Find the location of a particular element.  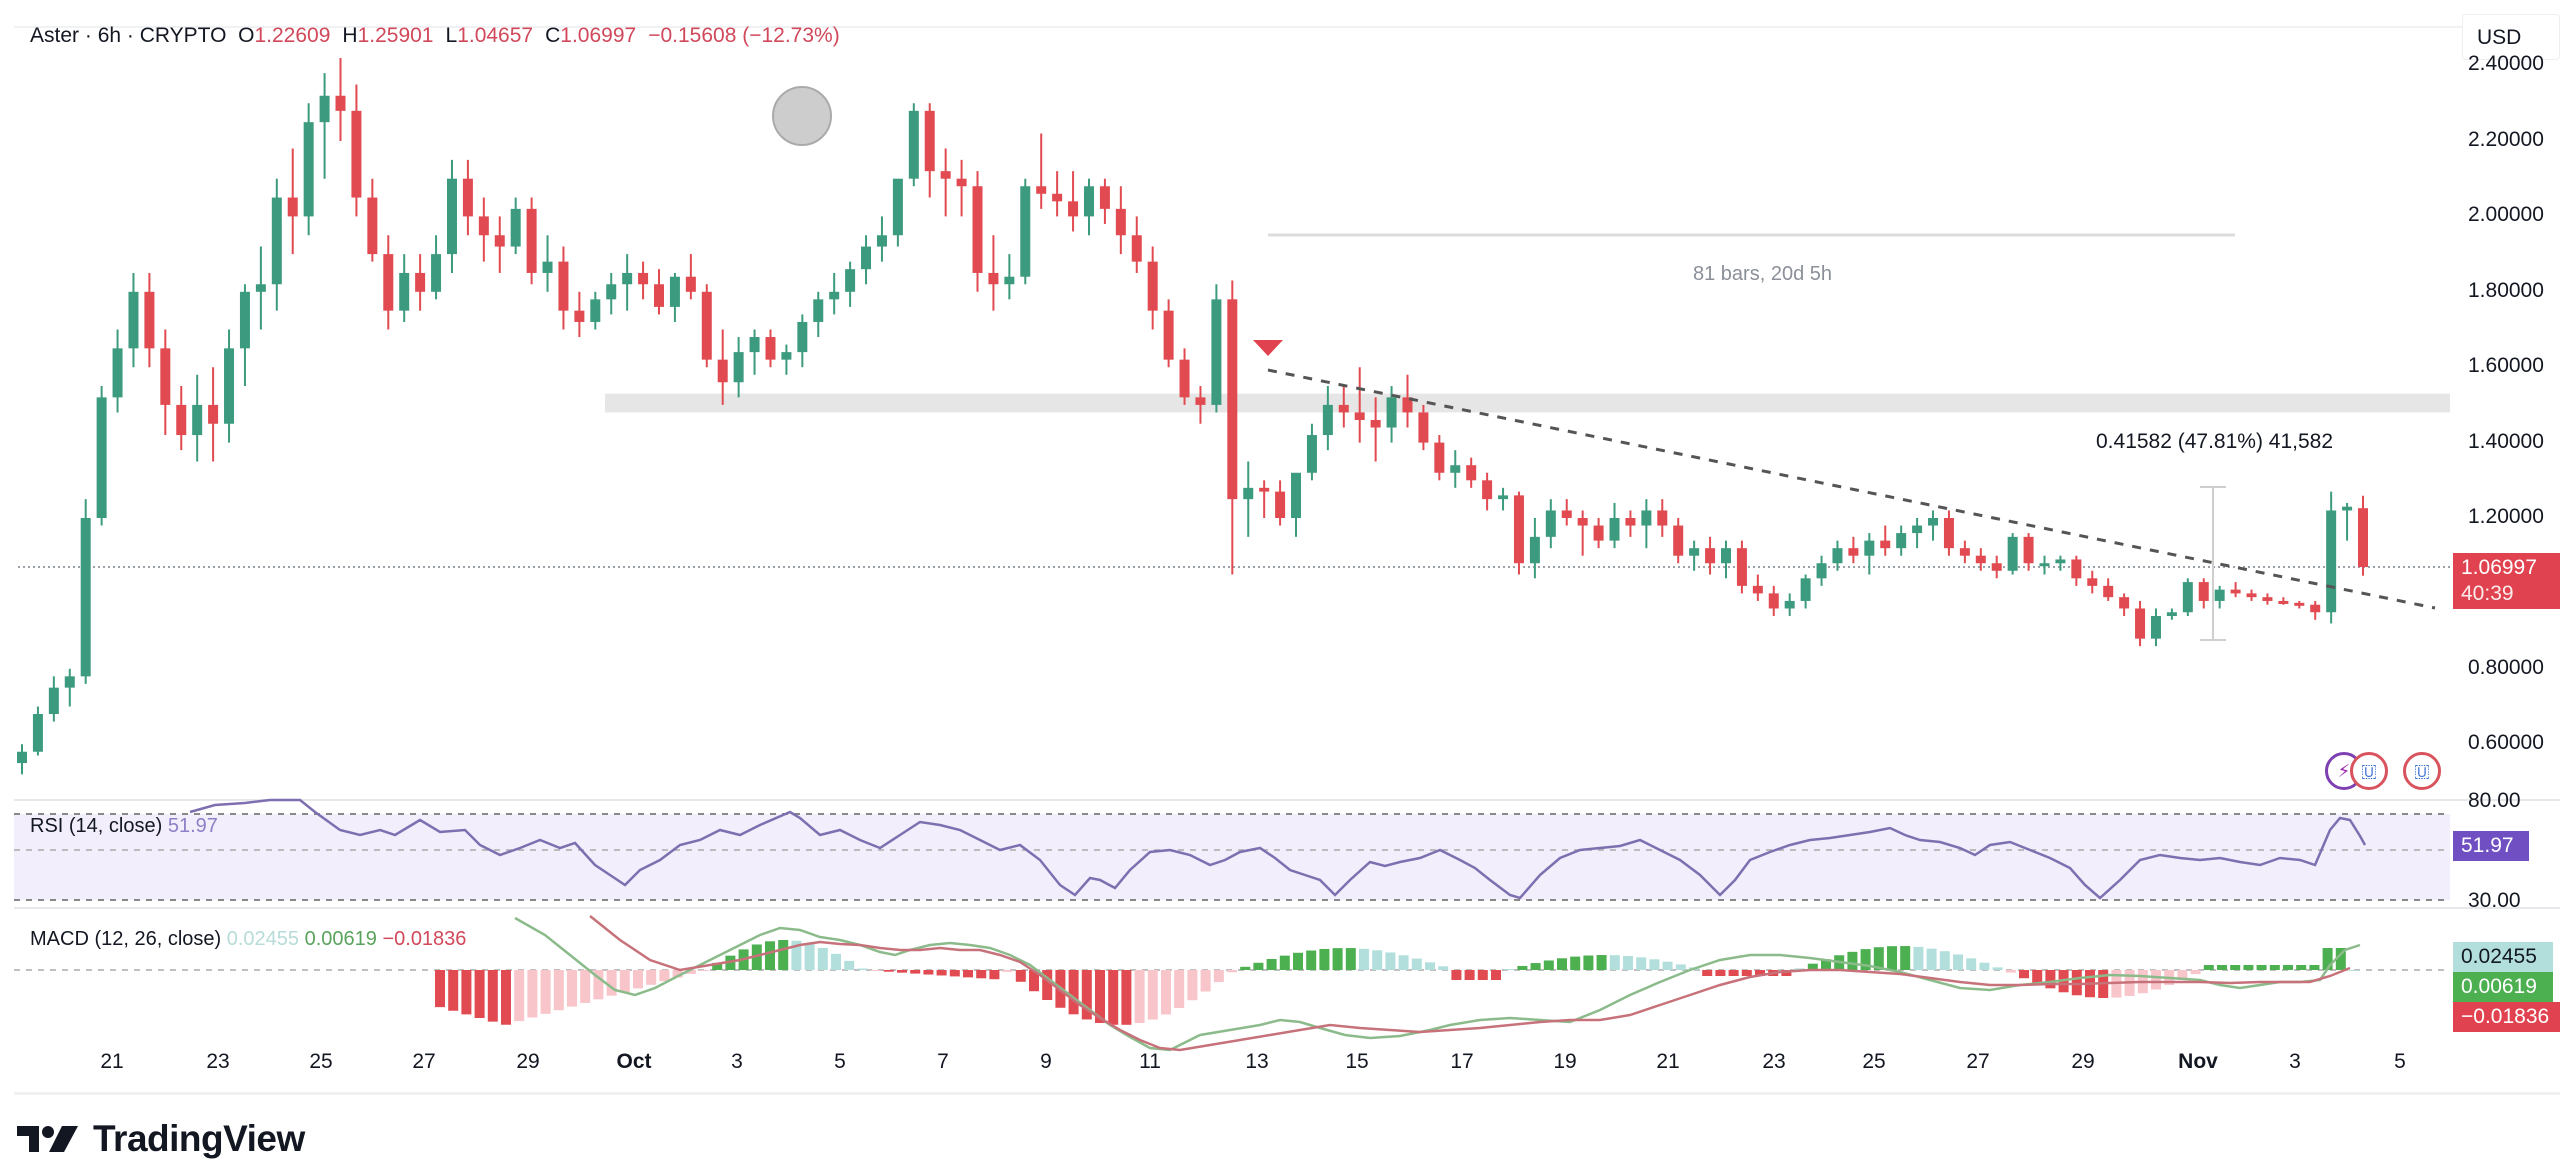

rsi-label: RSI (14, close) is located at coordinates (96, 826).